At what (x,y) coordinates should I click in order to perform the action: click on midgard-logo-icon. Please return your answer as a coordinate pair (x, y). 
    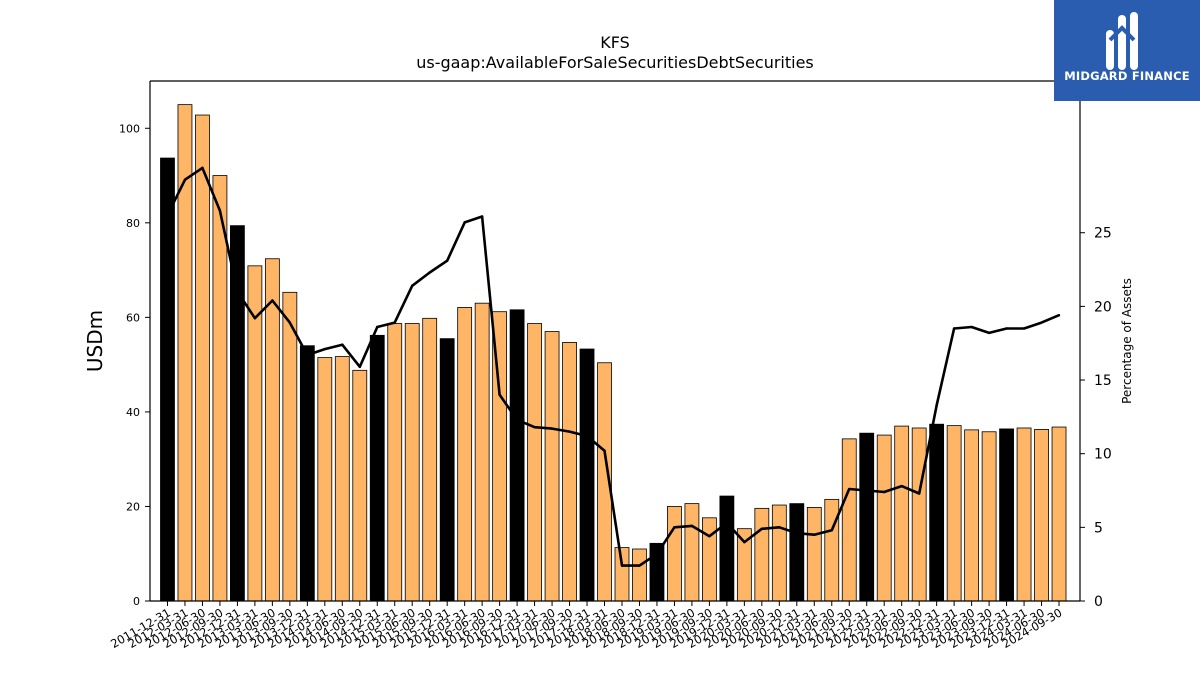
    Looking at the image, I should click on (1122, 41).